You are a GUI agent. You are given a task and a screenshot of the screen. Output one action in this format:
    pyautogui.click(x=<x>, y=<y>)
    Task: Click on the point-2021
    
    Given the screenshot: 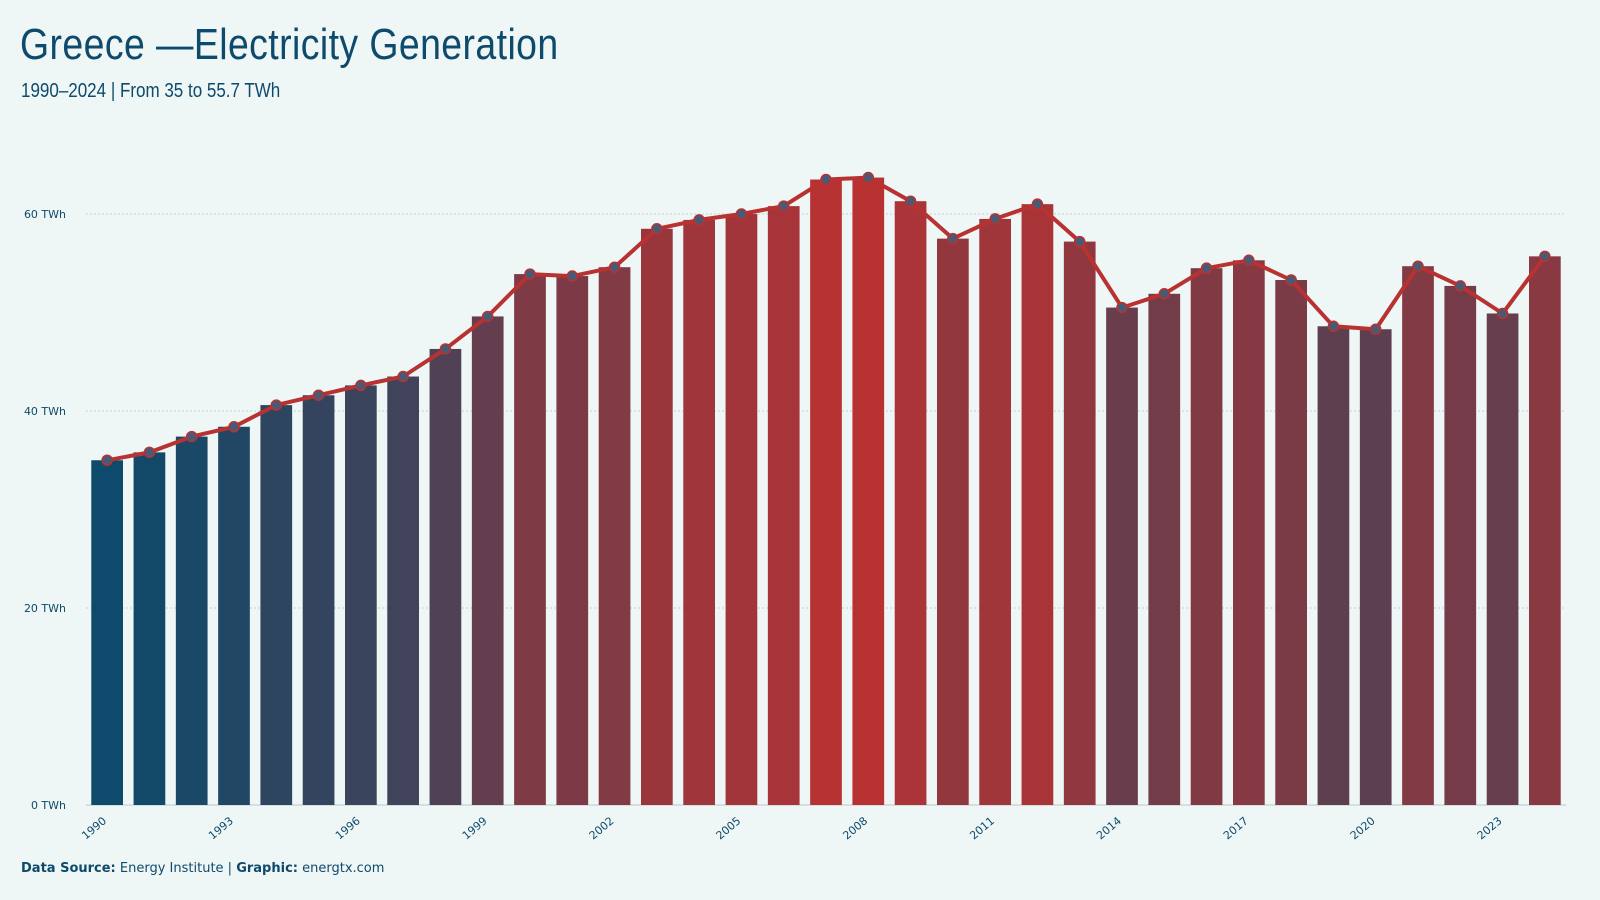 What is the action you would take?
    pyautogui.click(x=1418, y=266)
    